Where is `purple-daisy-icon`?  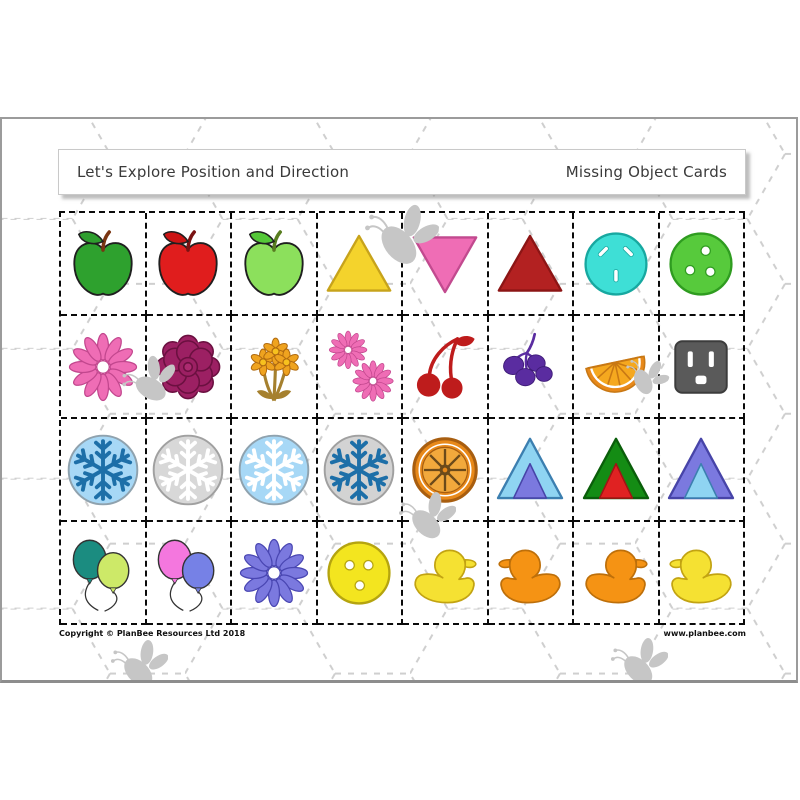
purple-daisy-icon is located at coordinates (273, 572).